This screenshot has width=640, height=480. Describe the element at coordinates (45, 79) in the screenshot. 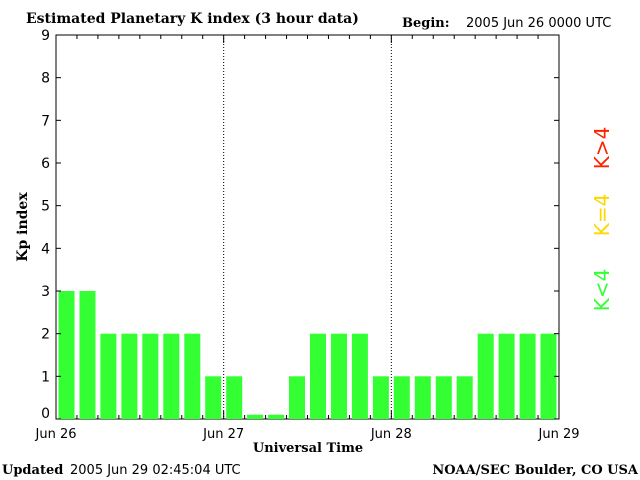

I see `y-tick-label-8: 8` at that location.